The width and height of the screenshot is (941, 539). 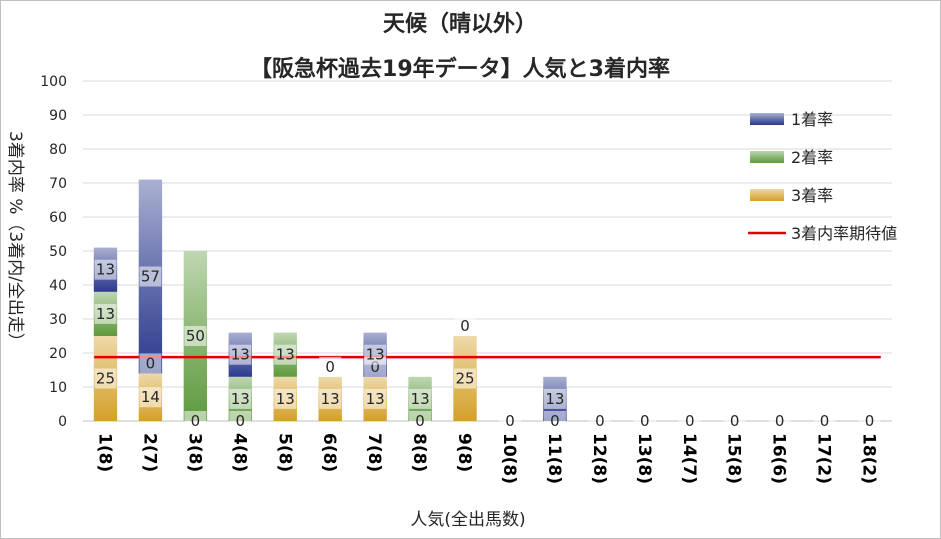 I want to click on data-label-8(8)-3着率: 0, so click(x=420, y=421).